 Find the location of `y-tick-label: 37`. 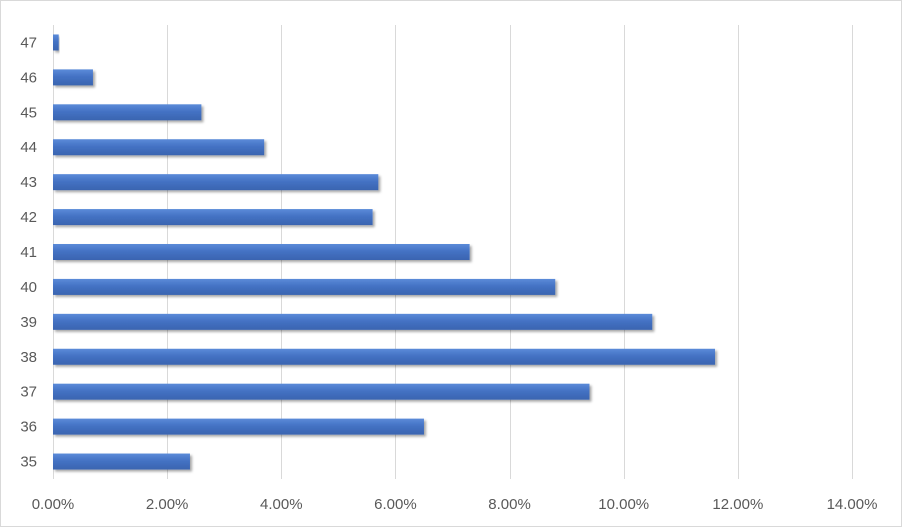

y-tick-label: 37 is located at coordinates (28, 392).